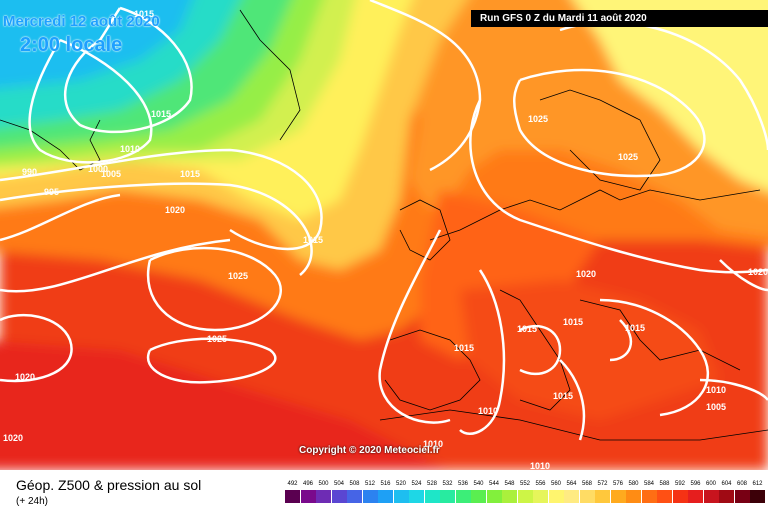 This screenshot has height=512, width=768. I want to click on legend-value: 588, so click(664, 484).